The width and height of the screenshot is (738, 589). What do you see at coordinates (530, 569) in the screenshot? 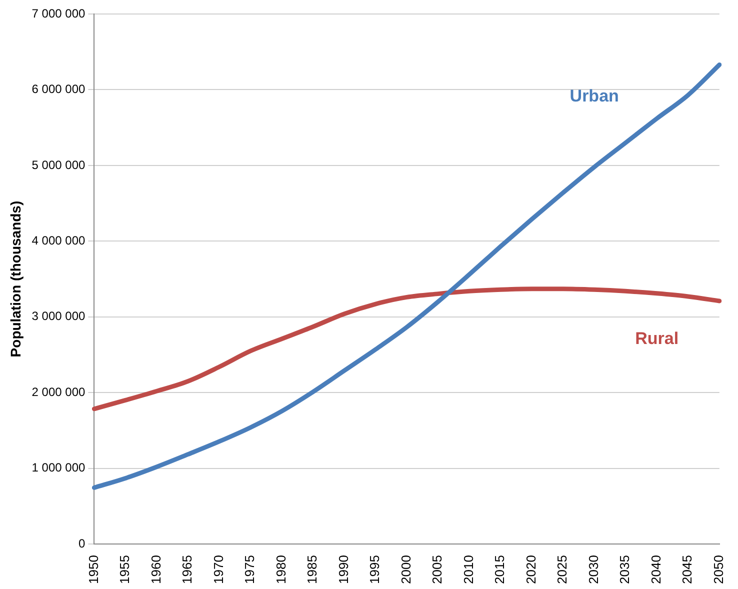
I see `x-tick-label: 2020` at bounding box center [530, 569].